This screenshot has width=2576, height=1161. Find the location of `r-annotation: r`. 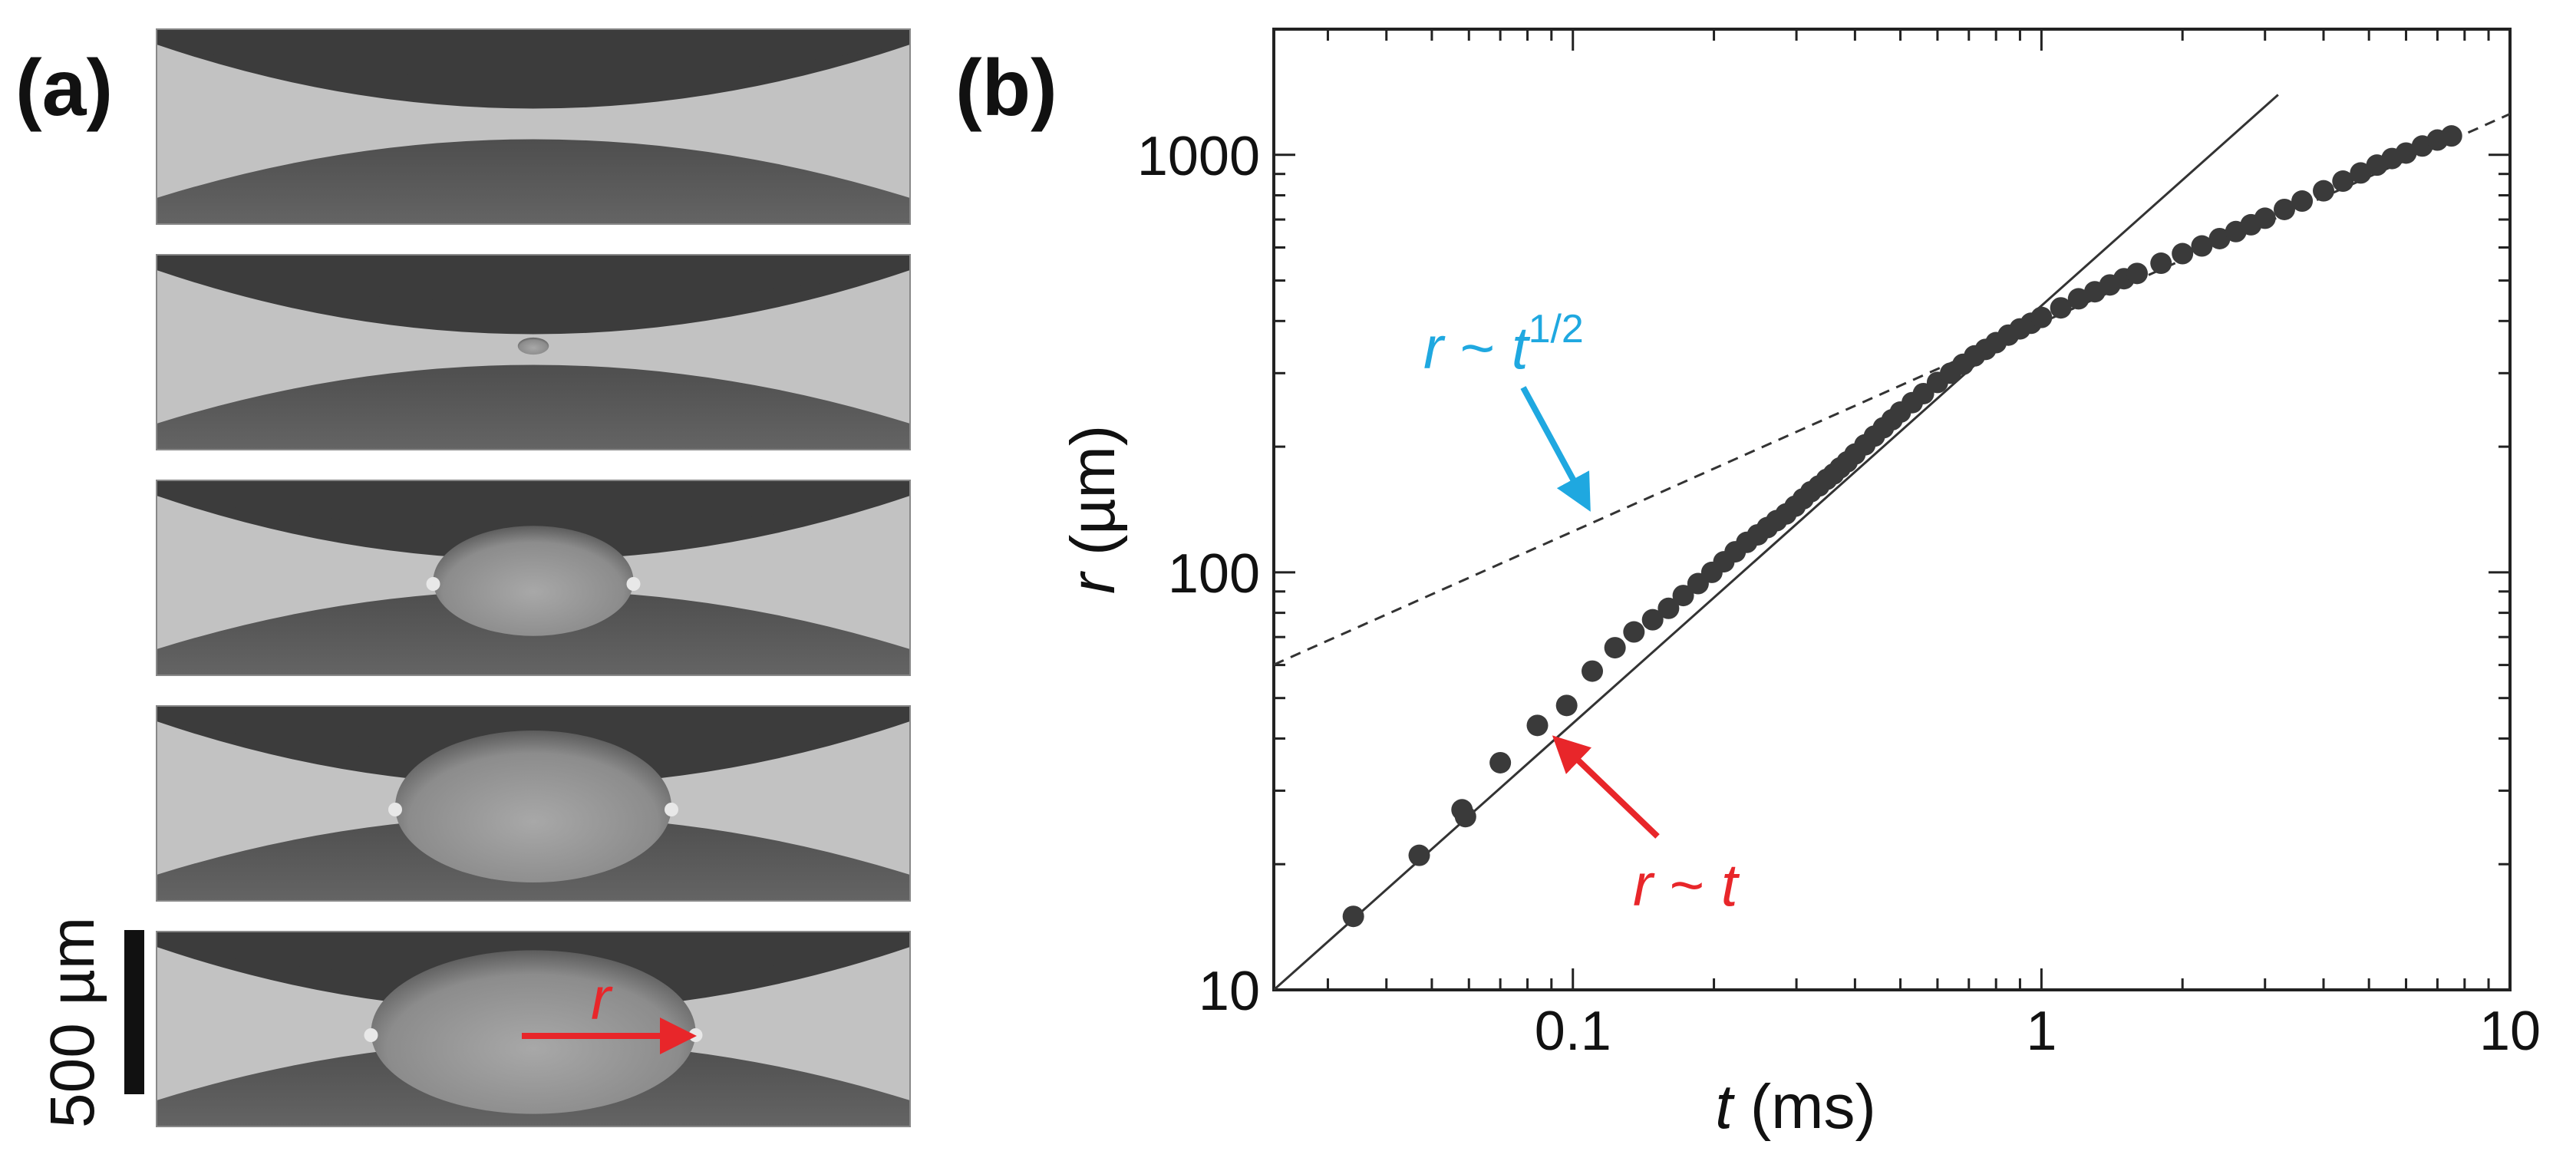

r-annotation: r is located at coordinates (602, 998).